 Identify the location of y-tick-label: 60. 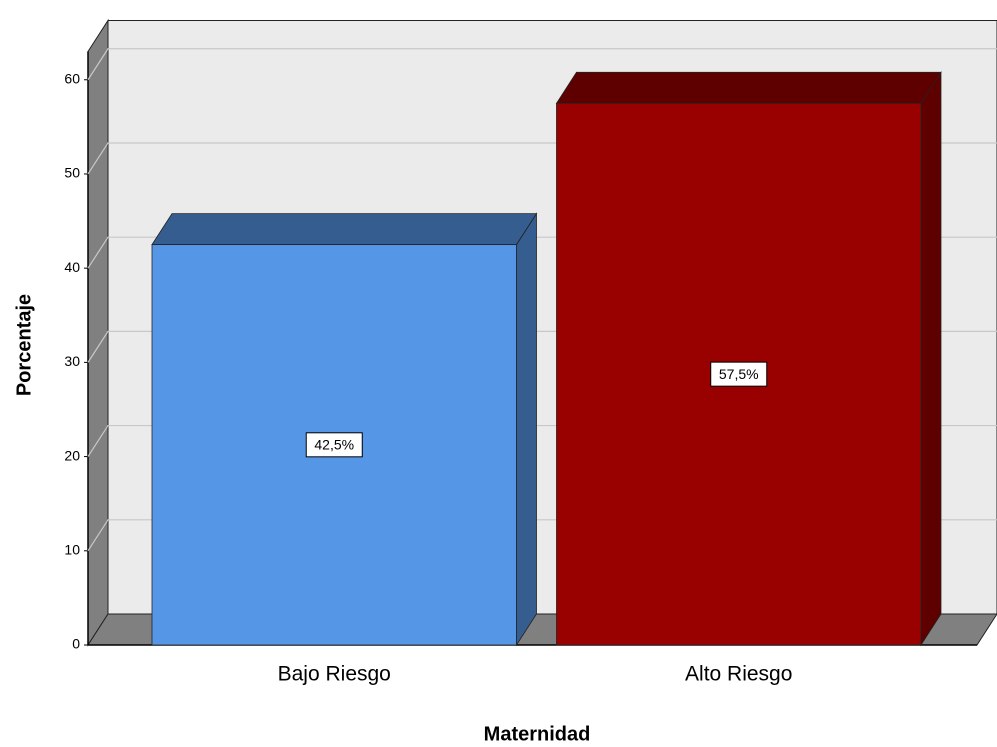
(72, 78).